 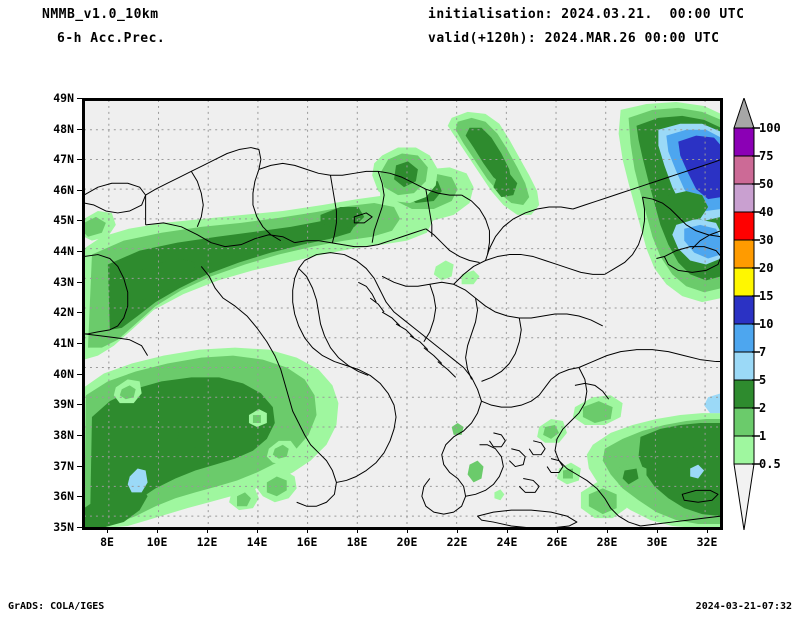 What do you see at coordinates (766, 240) in the screenshot?
I see `colorbar-label-30: 30` at bounding box center [766, 240].